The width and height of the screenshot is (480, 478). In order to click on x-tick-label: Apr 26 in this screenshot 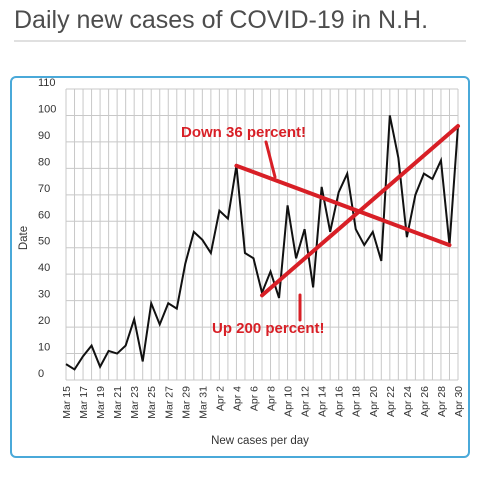, I will do `click(425, 401)`.